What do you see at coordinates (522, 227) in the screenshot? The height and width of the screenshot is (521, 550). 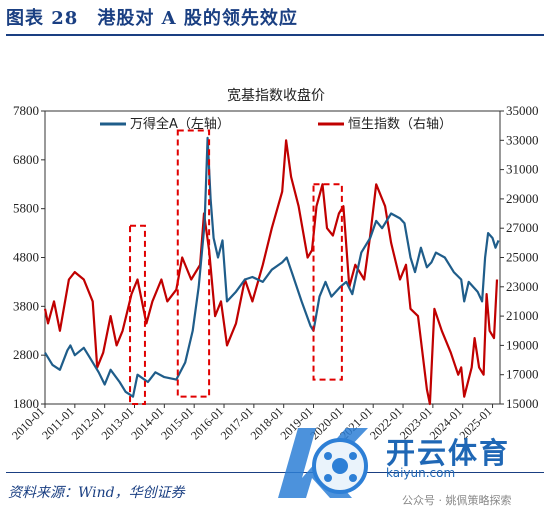 I see `right-tick-label: 27000` at bounding box center [522, 227].